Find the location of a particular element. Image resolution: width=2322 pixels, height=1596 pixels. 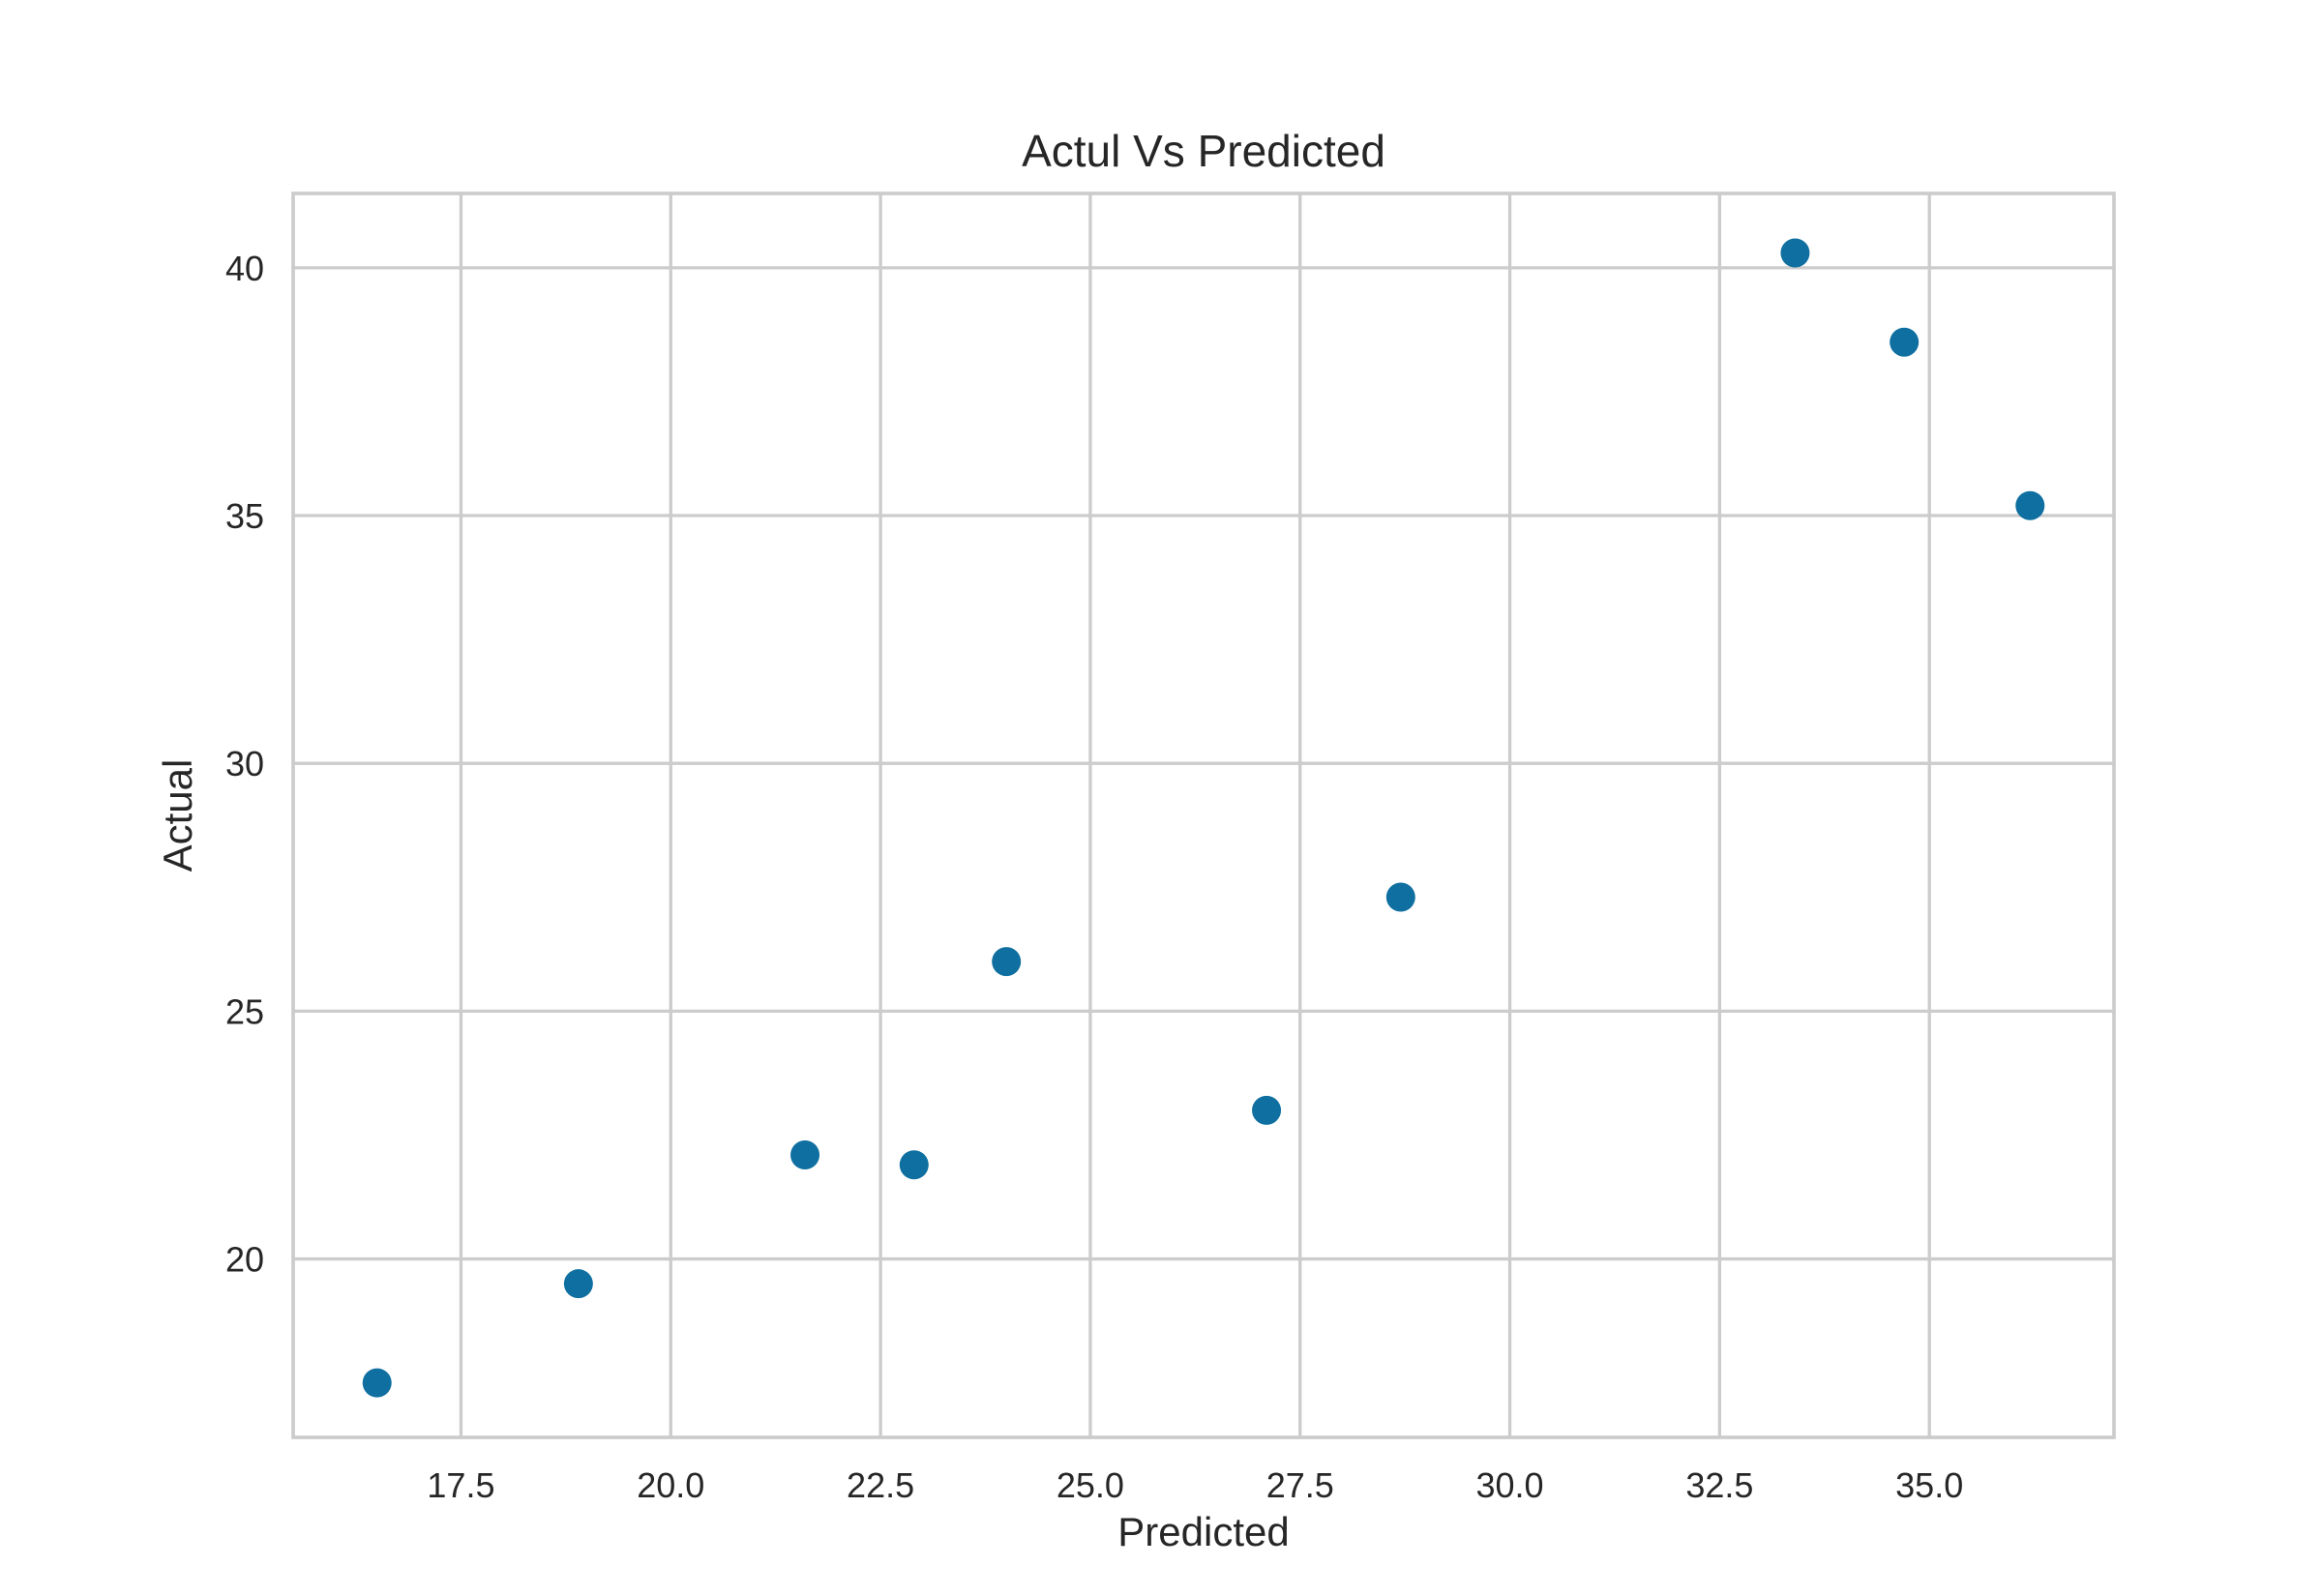

y-axis-label: Actual is located at coordinates (177, 815).